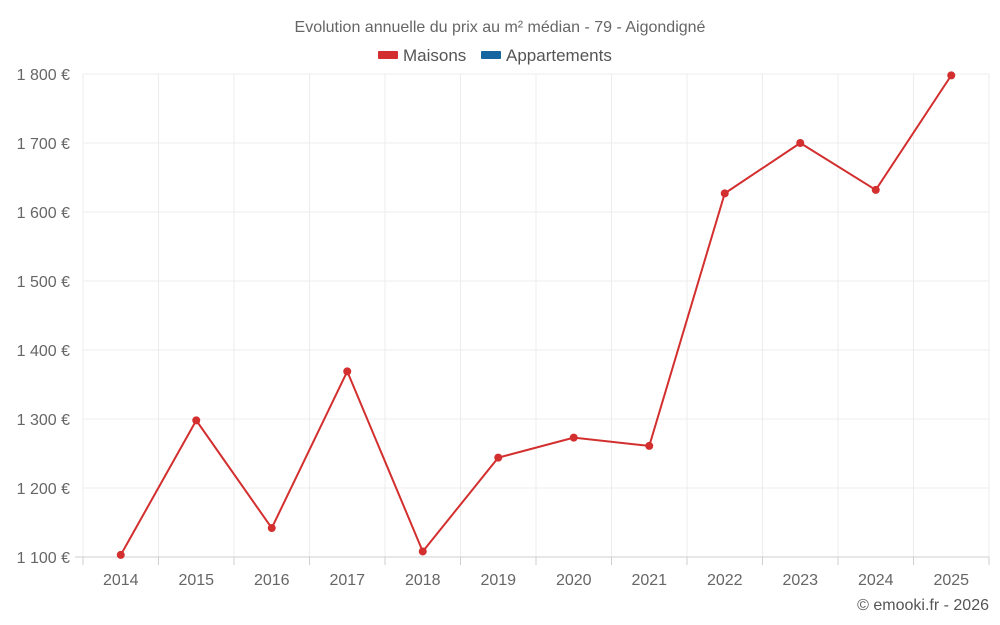 This screenshot has height=625, width=1000. What do you see at coordinates (498, 580) in the screenshot?
I see `x-tick-label: 2019` at bounding box center [498, 580].